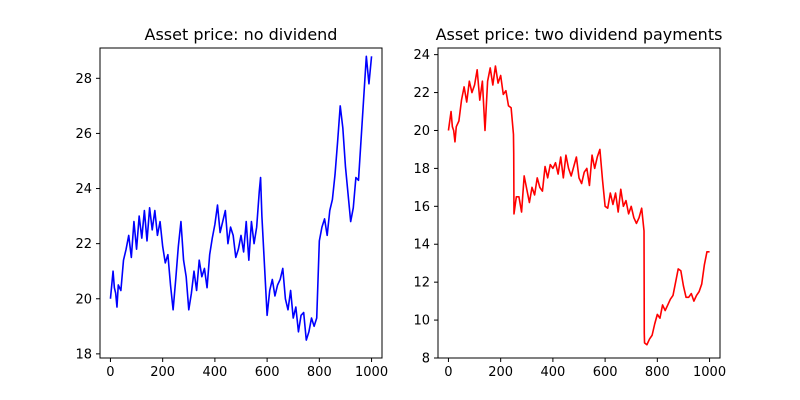  What do you see at coordinates (83, 79) in the screenshot?
I see `y-tick-label: 28` at bounding box center [83, 79].